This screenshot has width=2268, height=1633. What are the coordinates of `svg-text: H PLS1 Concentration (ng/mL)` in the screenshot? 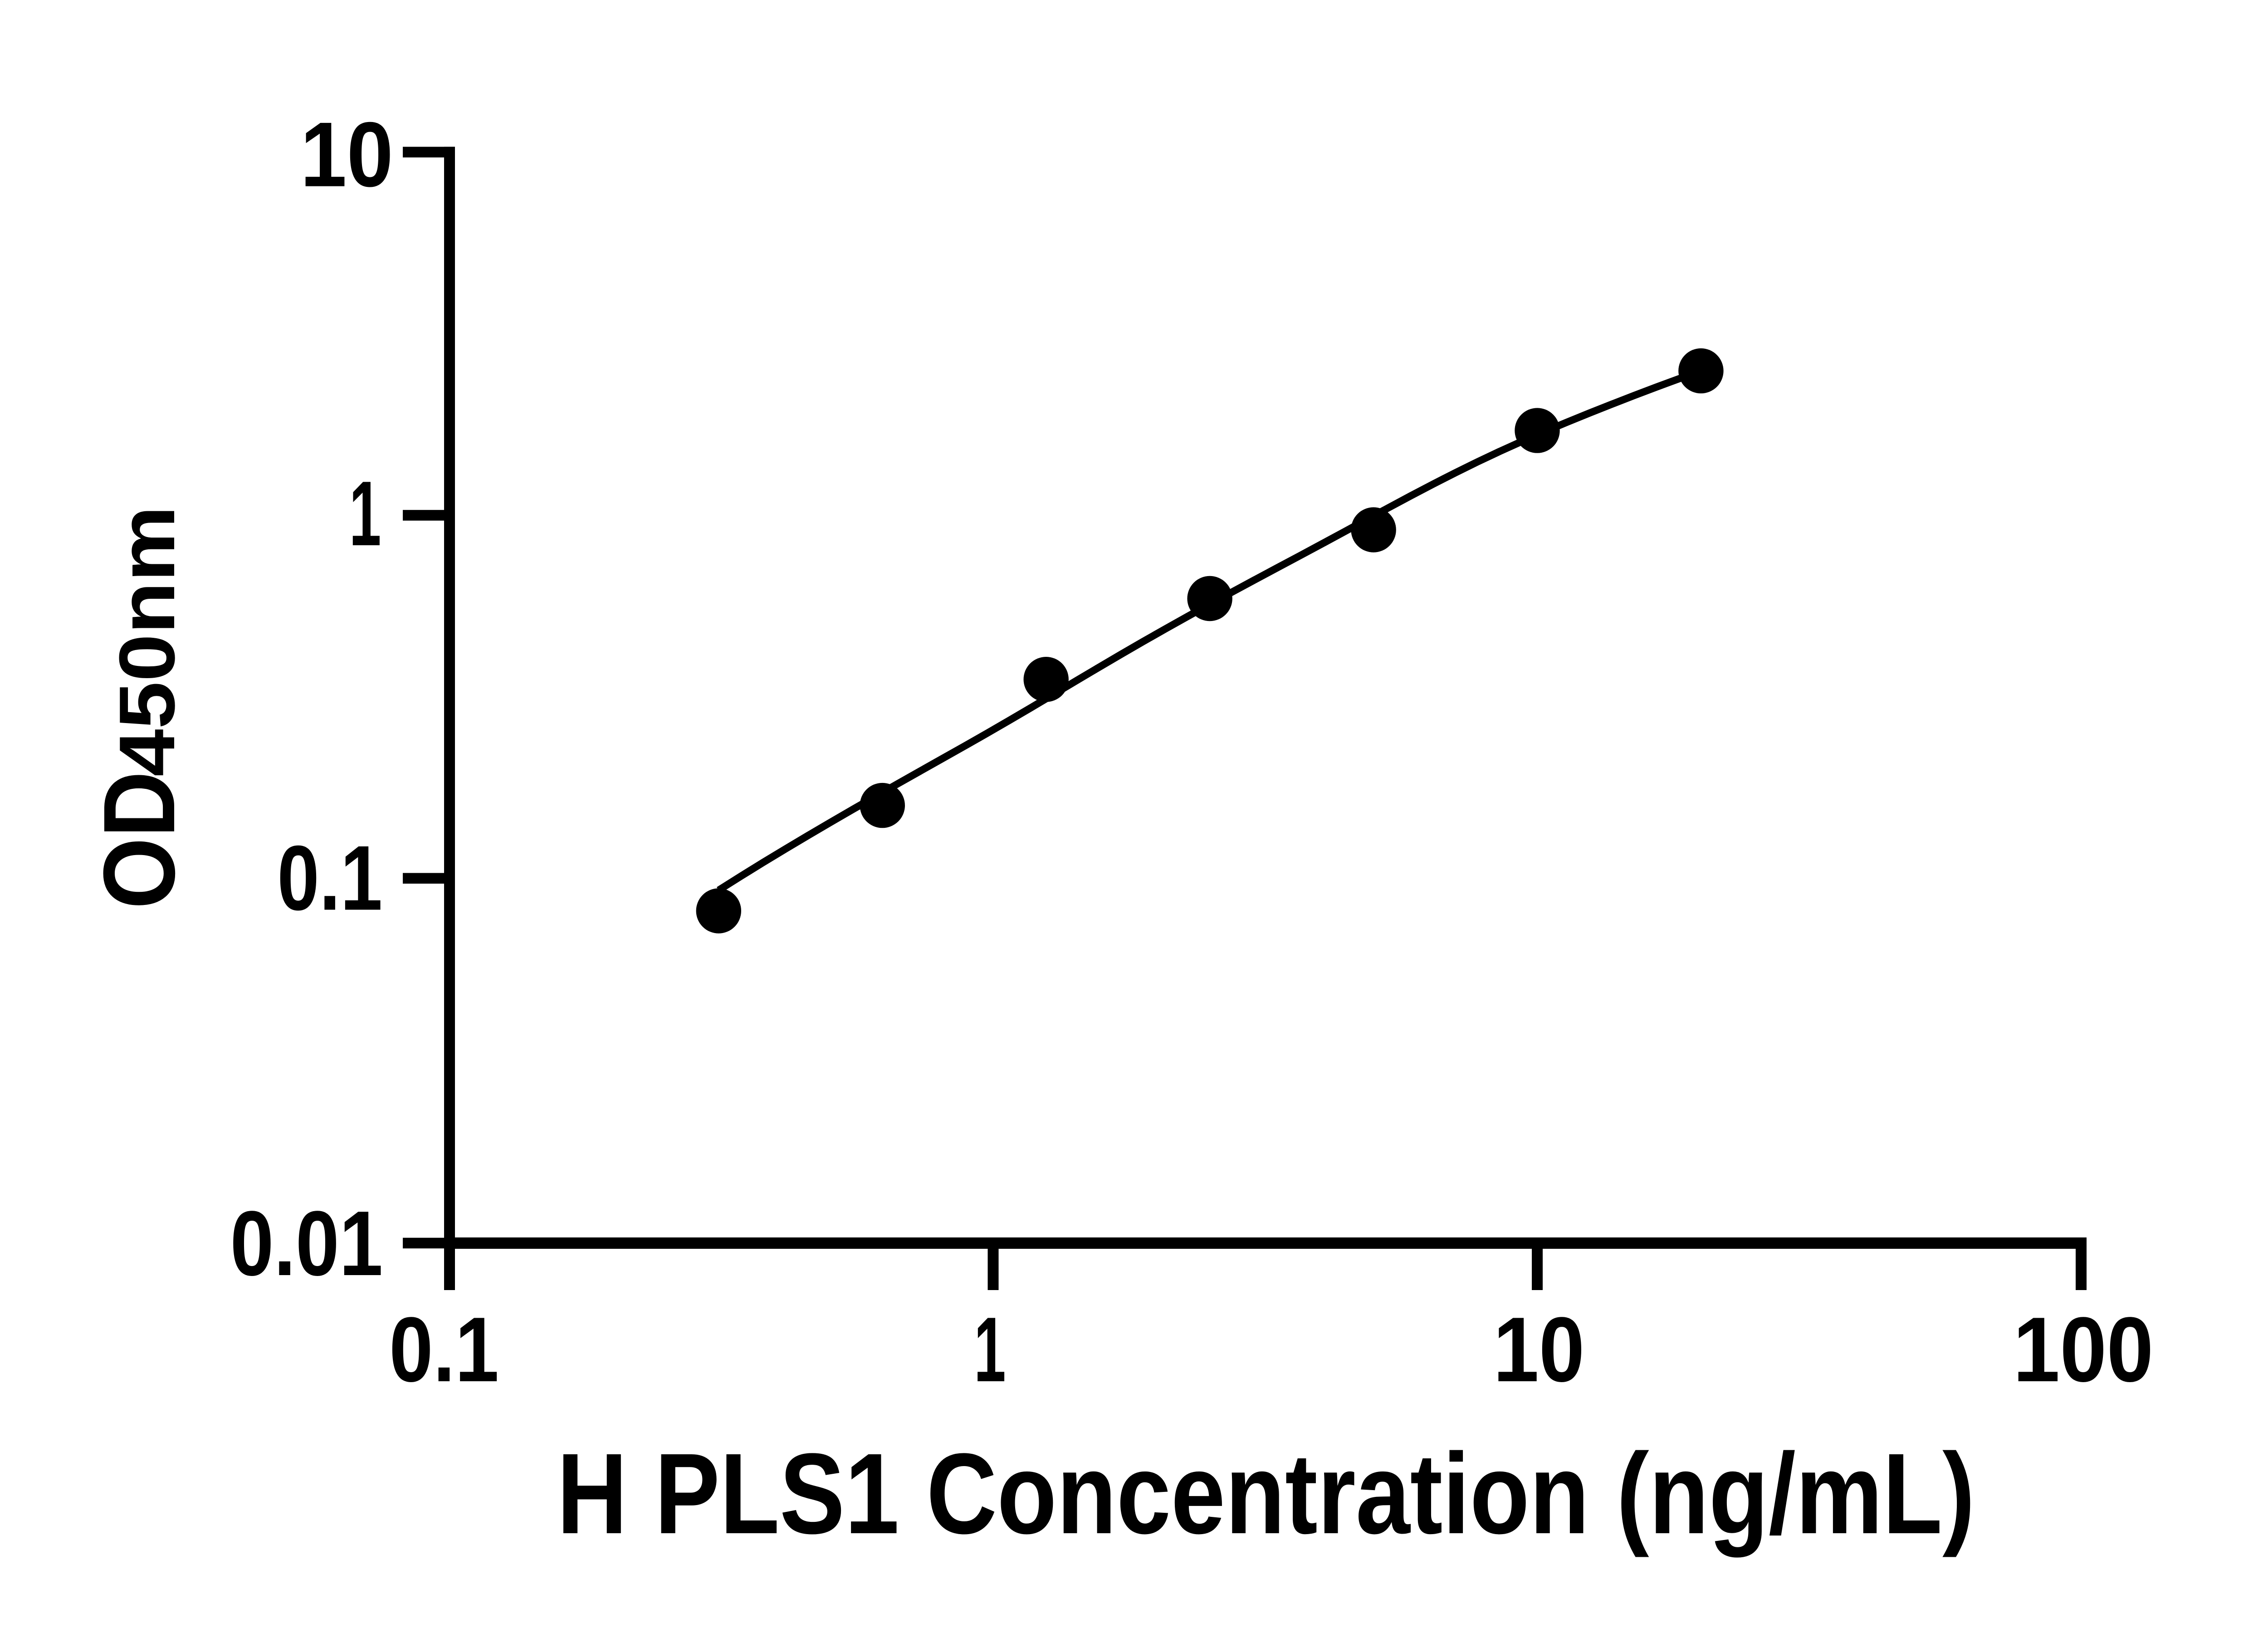 It's located at (1266, 1493).